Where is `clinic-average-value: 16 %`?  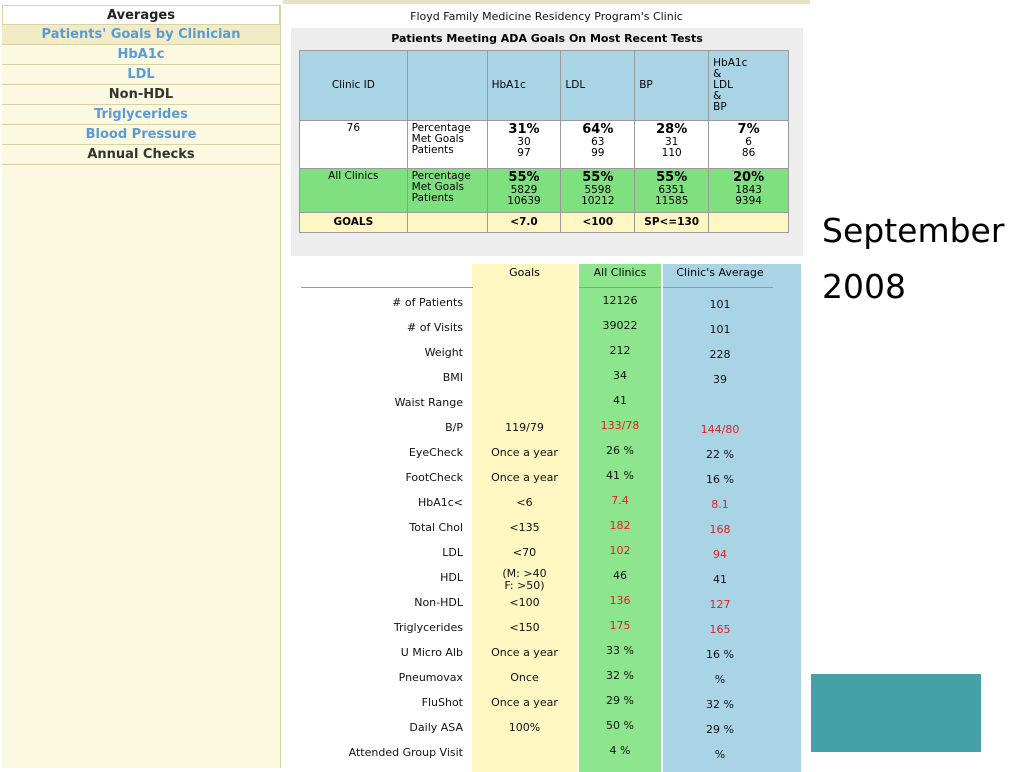
clinic-average-value: 16 % is located at coordinates (720, 479).